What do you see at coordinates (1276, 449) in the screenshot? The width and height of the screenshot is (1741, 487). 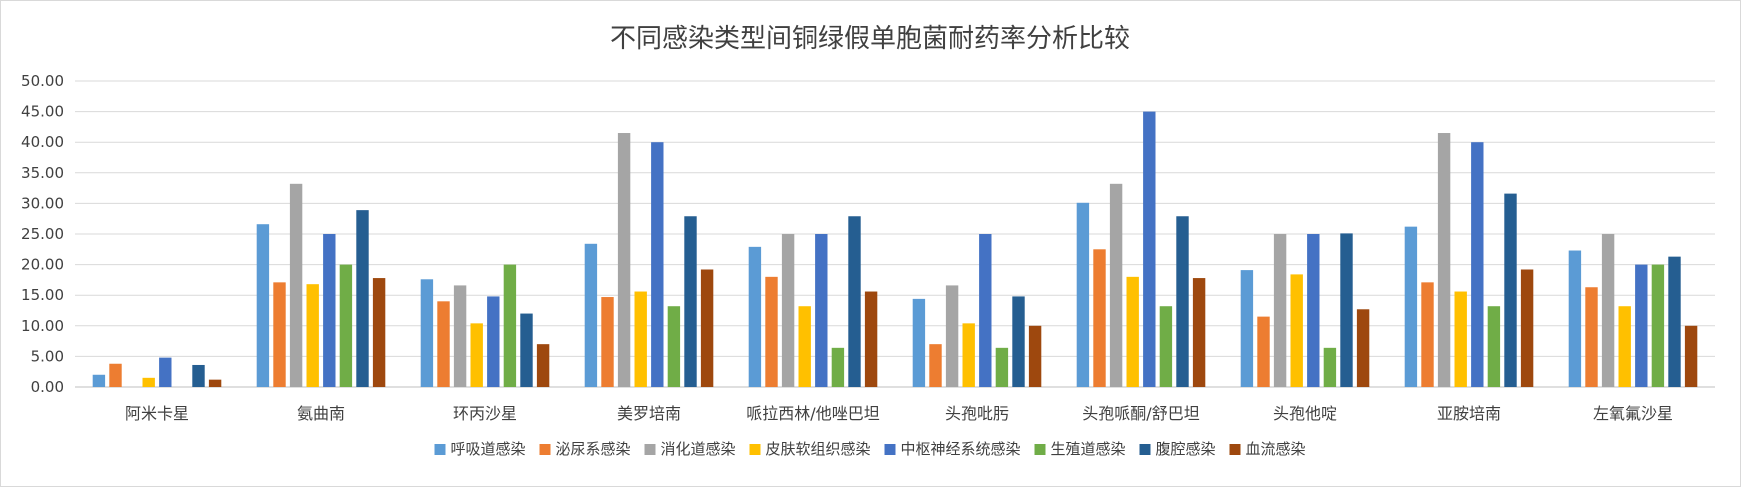 I see `legend-label: 血流感染` at bounding box center [1276, 449].